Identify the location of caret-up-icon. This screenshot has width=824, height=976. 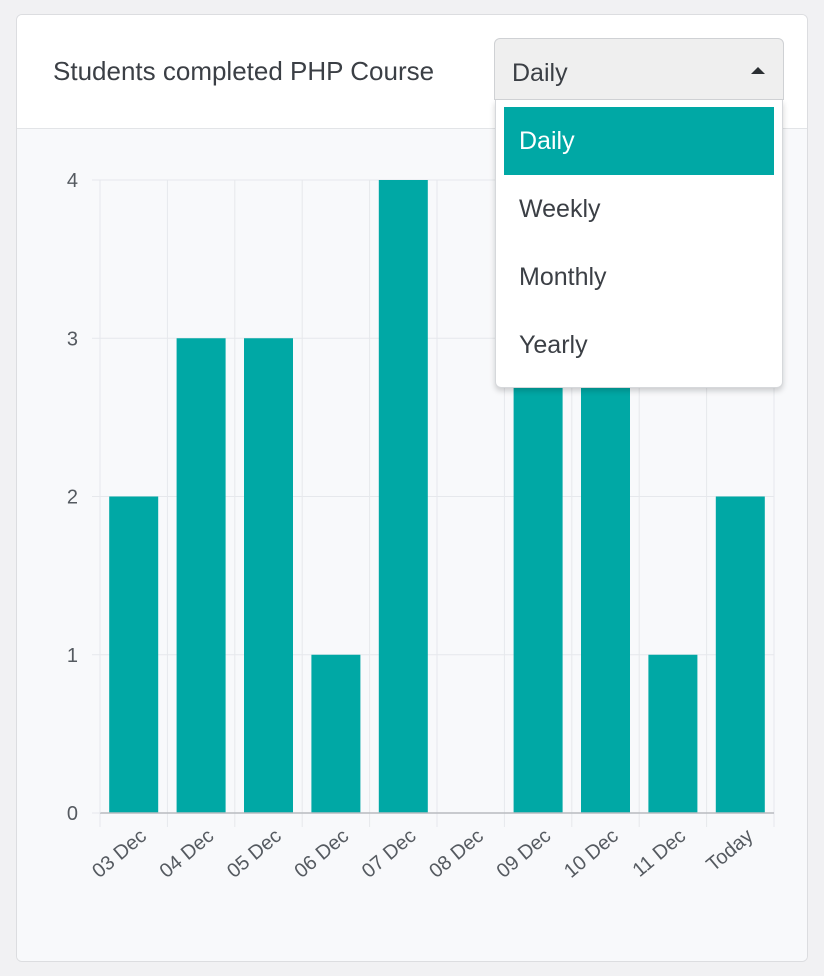
(758, 70).